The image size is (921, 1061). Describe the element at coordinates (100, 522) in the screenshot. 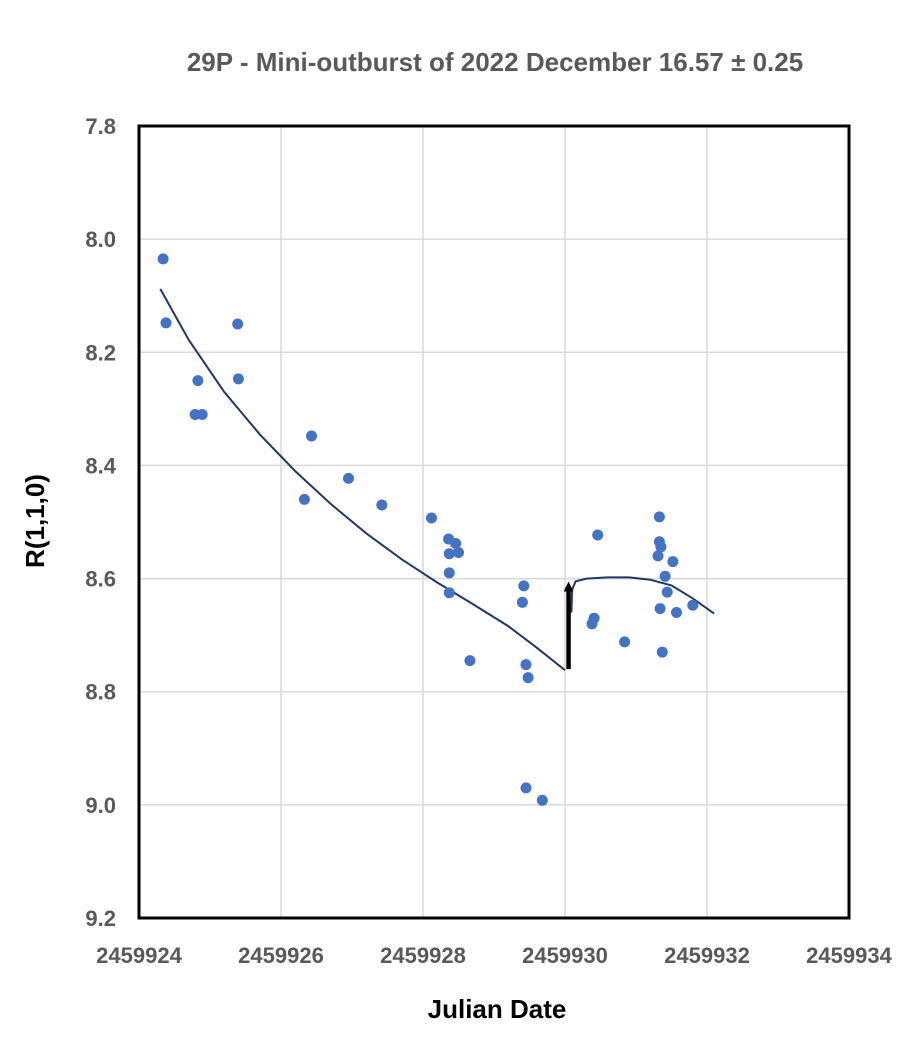

I see `y-axis-ticks: 7.8 8.0 8.2 8.4 8.6 8.8 9.0 9.2` at that location.